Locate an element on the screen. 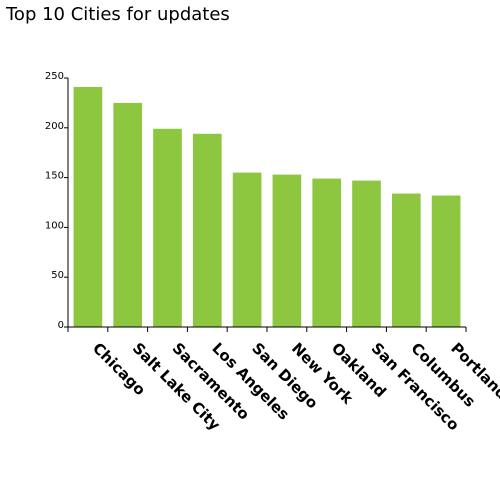  y-tick-label: 200 is located at coordinates (54, 126).